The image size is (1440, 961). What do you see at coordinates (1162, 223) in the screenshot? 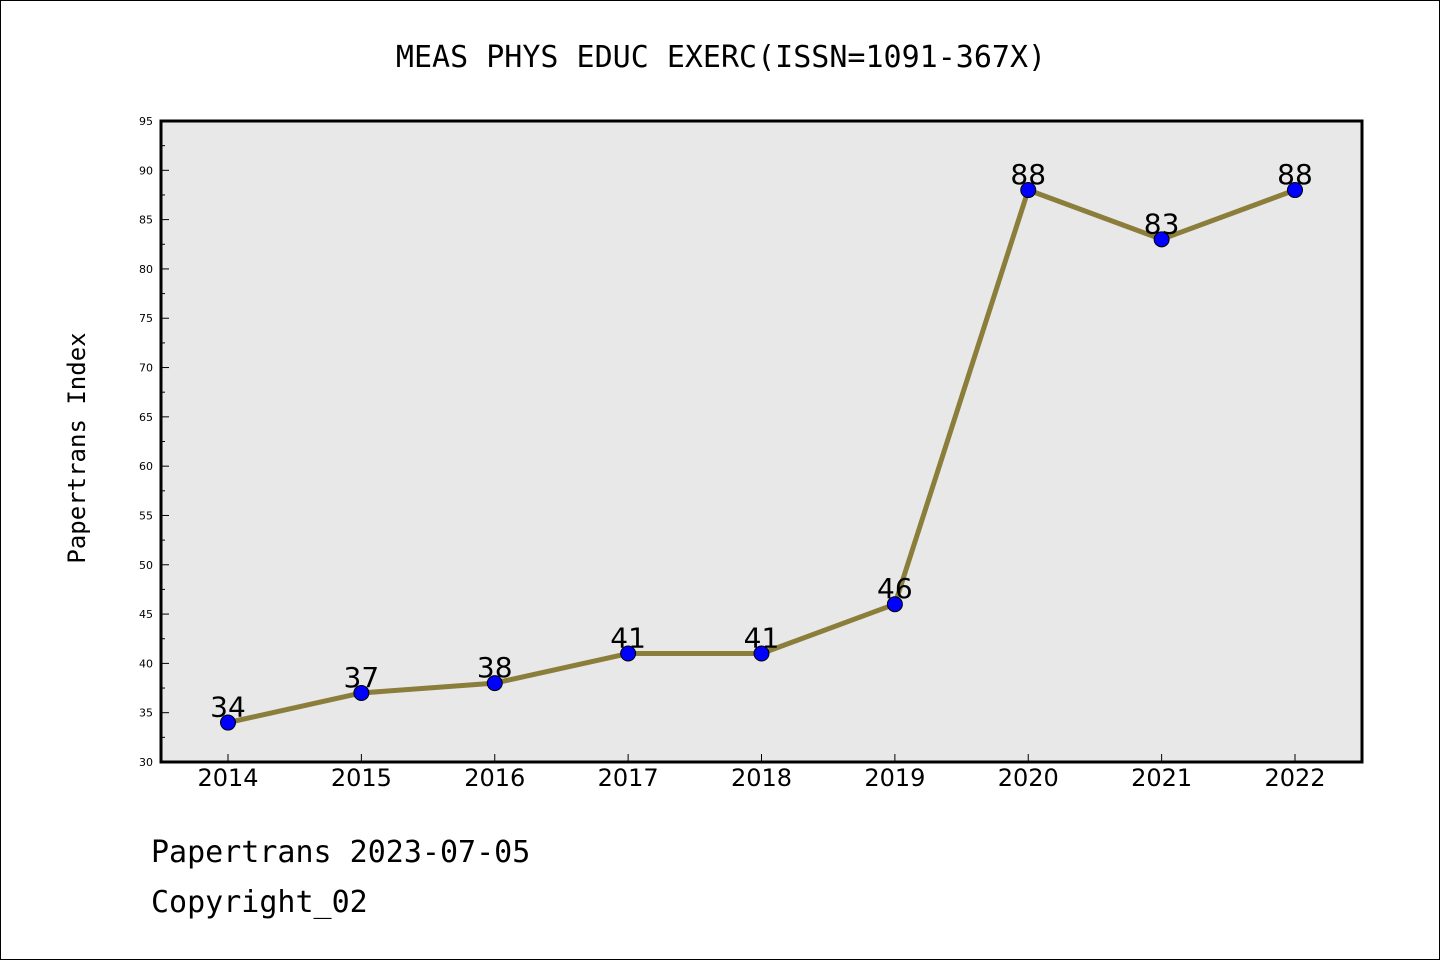
I see `data-label: 83` at bounding box center [1162, 223].